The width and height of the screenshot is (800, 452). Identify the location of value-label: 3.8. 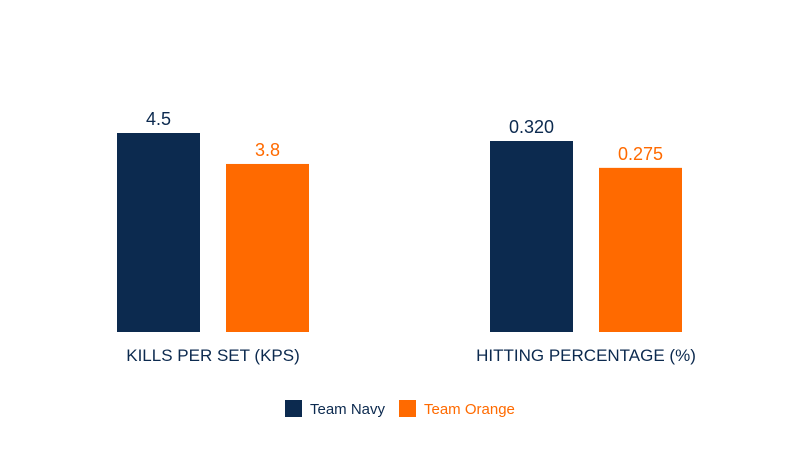
(267, 150).